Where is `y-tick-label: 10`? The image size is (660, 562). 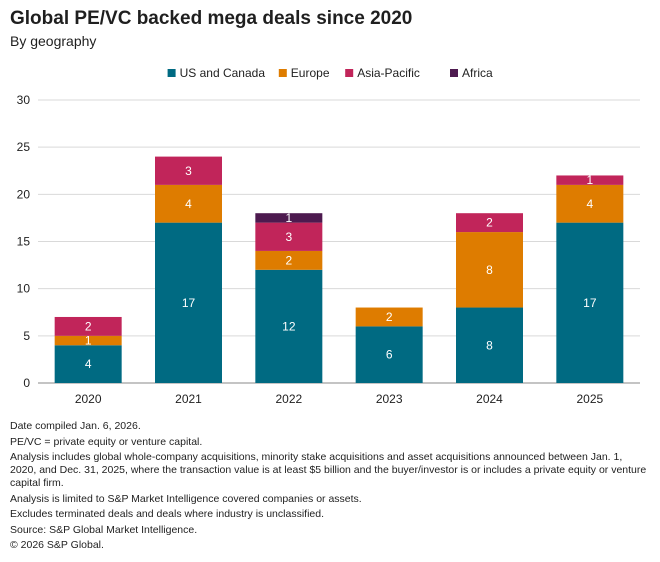 y-tick-label: 10 is located at coordinates (24, 289).